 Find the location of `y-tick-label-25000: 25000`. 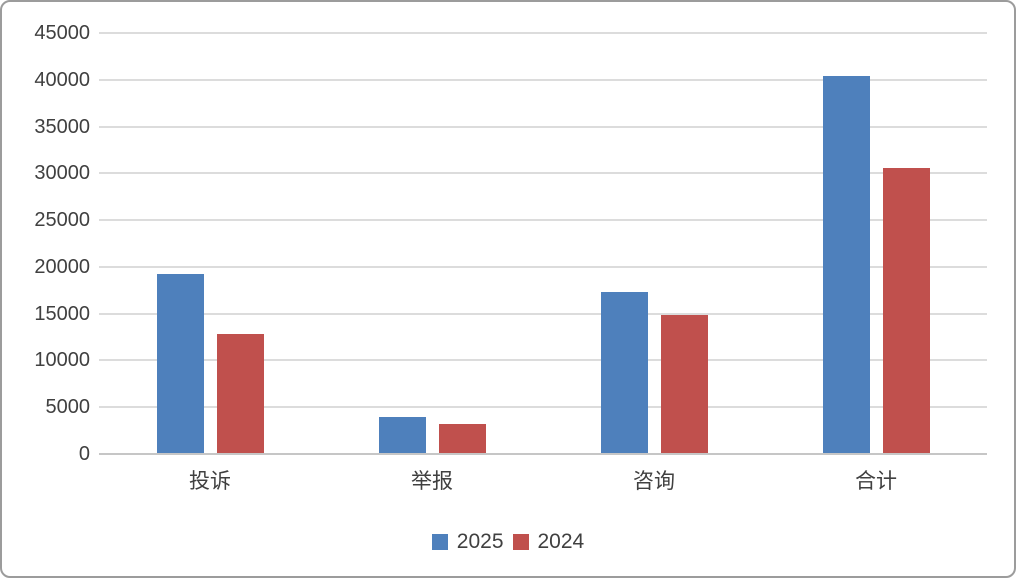

y-tick-label-25000: 25000 is located at coordinates (62, 220).